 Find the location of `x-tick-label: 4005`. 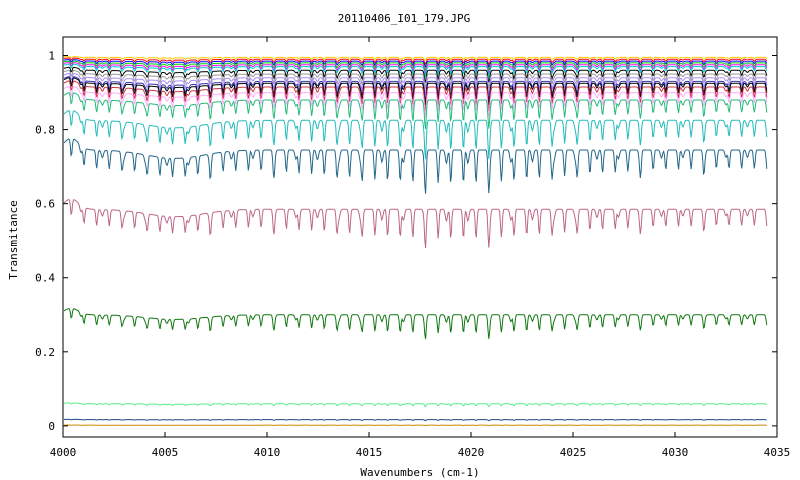

x-tick-label: 4005 is located at coordinates (165, 452).